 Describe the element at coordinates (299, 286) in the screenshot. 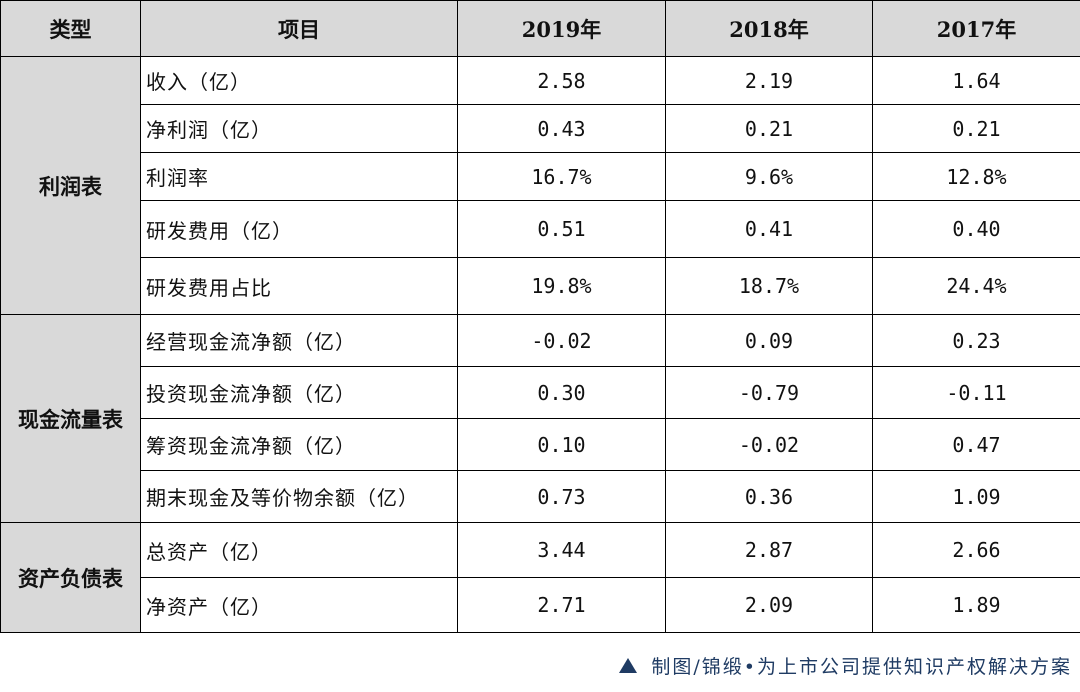

I see `row-item-label: 研发费用占比` at that location.